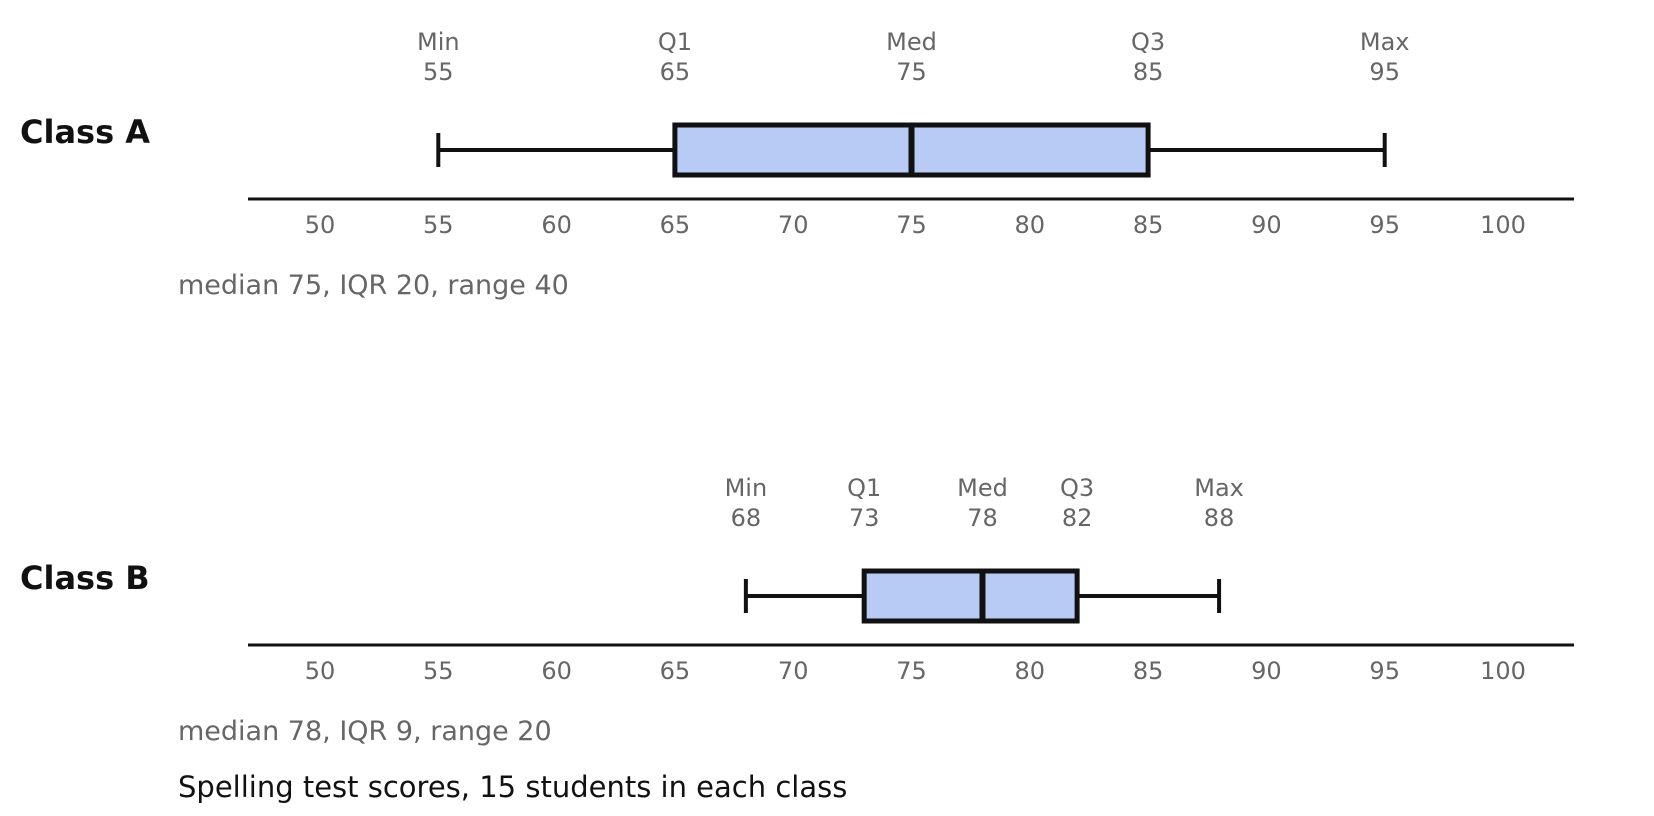 This screenshot has height=816, width=1654. Describe the element at coordinates (982, 518) in the screenshot. I see `stat-value-median: 78` at that location.